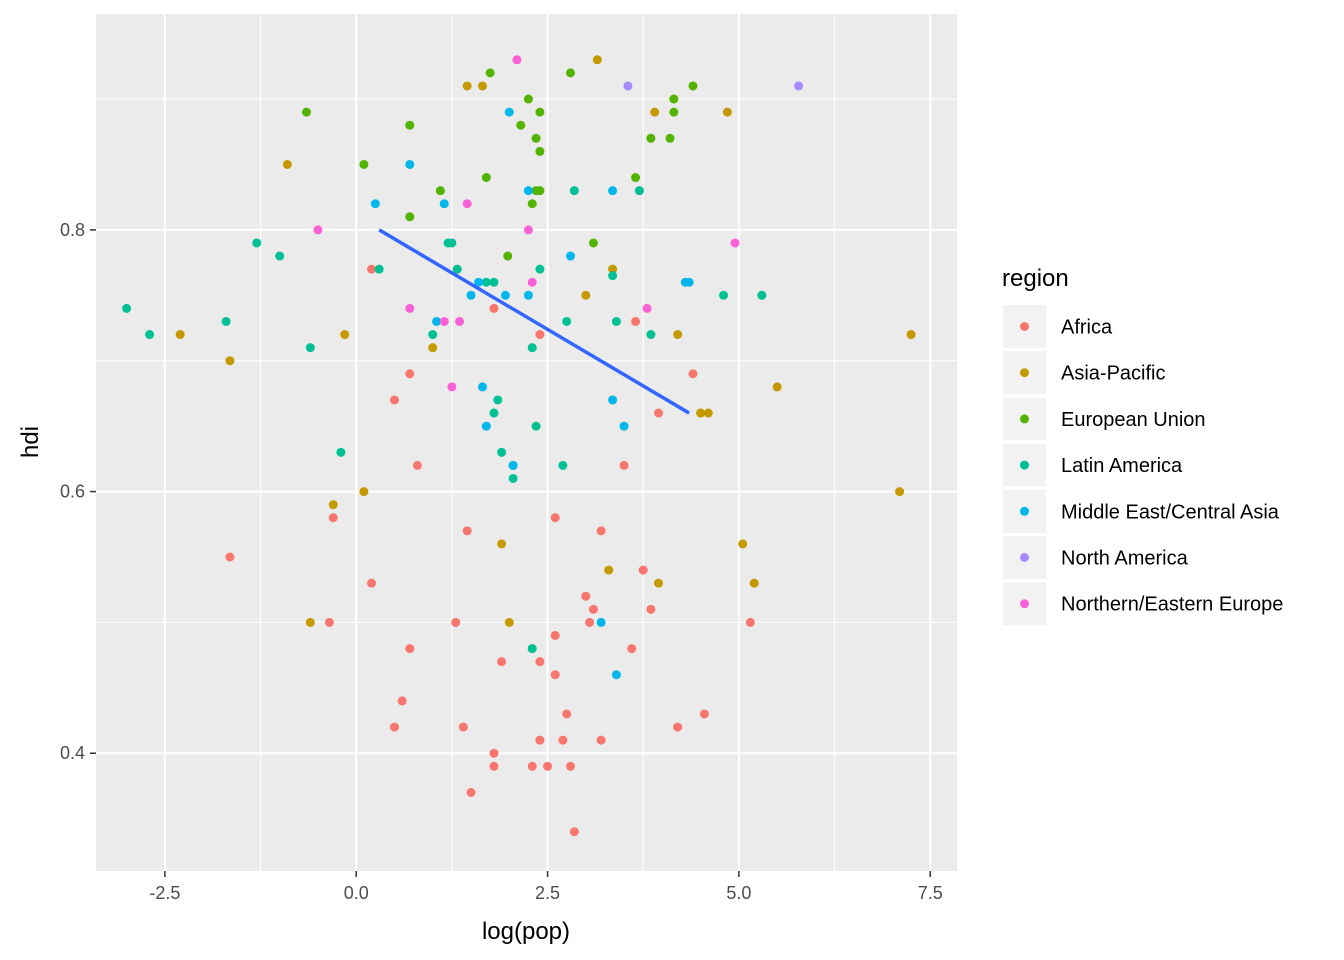 This screenshot has height=960, width=1344. I want to click on x-axis-ticks: -2.5 0.0 2.5 5.0 7.5, so click(546, 887).